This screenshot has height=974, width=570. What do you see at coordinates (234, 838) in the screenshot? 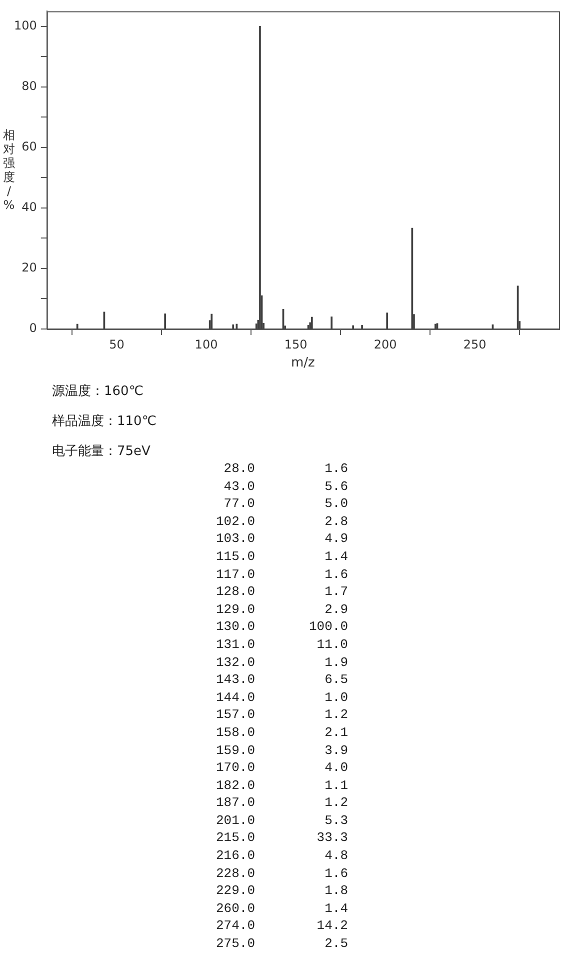
I see `text: 215.0` at bounding box center [234, 838].